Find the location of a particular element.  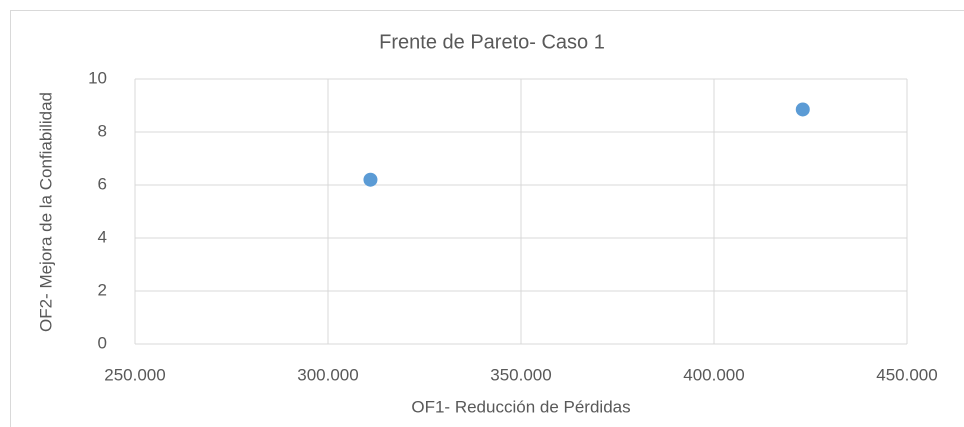

x-tick-label: 250.000 is located at coordinates (134, 374).